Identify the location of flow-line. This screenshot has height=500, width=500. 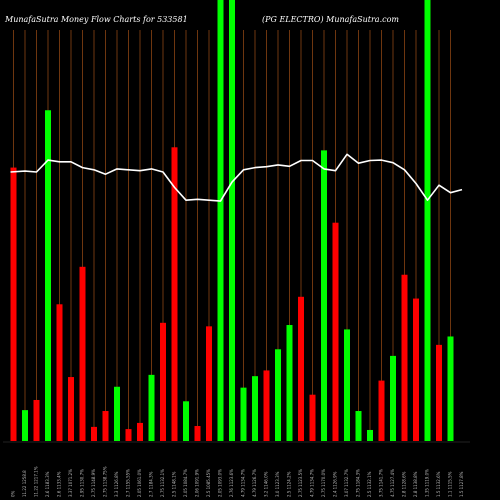
(236, 177).